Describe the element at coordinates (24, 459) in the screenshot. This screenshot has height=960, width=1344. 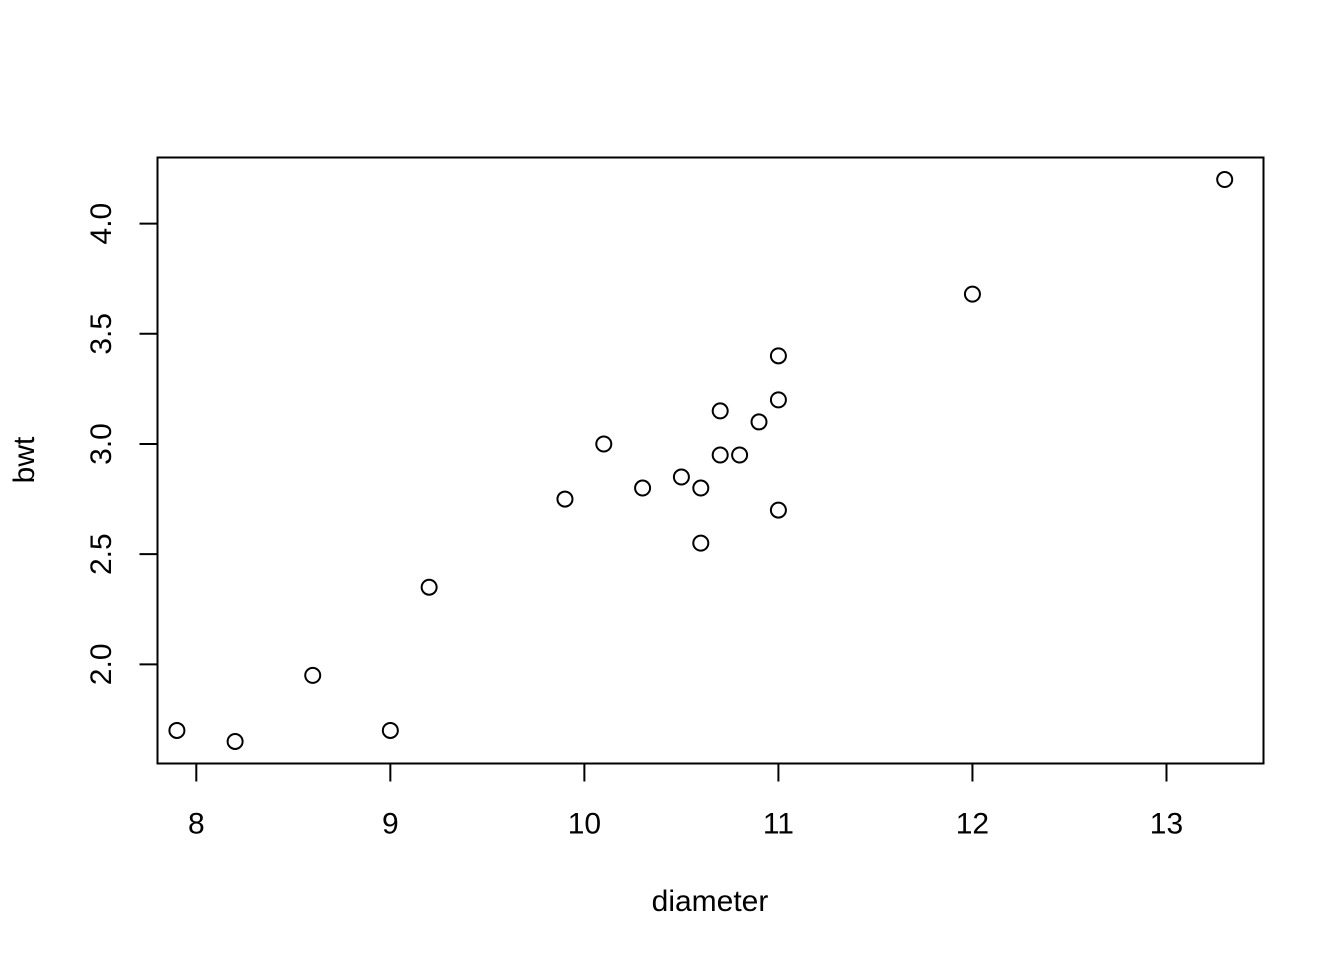
I see `y-axis-title: bwt` at that location.